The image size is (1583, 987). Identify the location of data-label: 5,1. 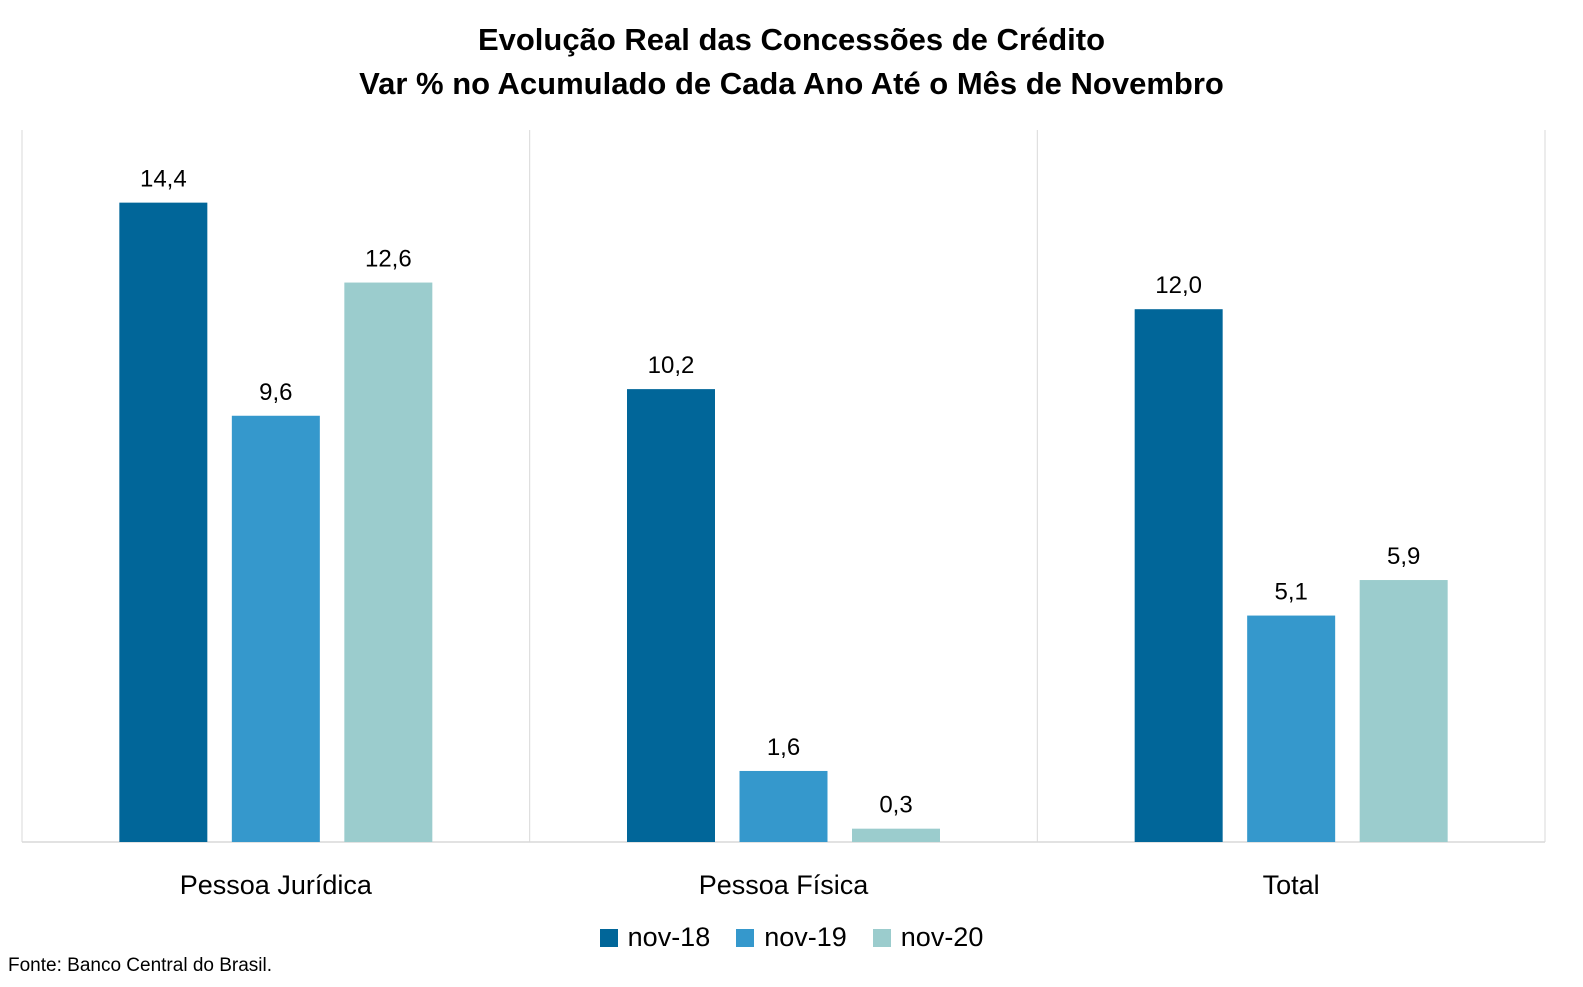
(1290, 592).